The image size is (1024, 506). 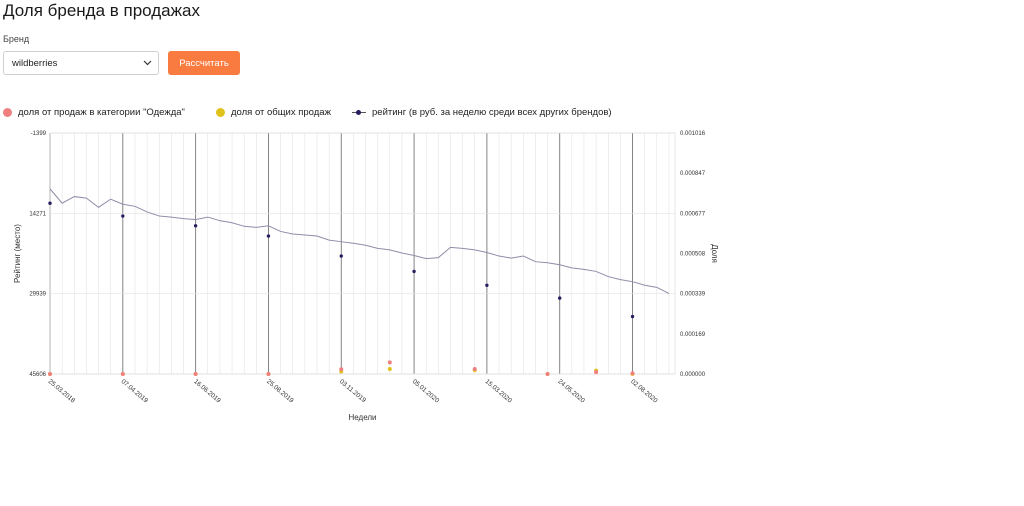 What do you see at coordinates (693, 255) in the screenshot?
I see `y-right-tick-label: 0.000508` at bounding box center [693, 255].